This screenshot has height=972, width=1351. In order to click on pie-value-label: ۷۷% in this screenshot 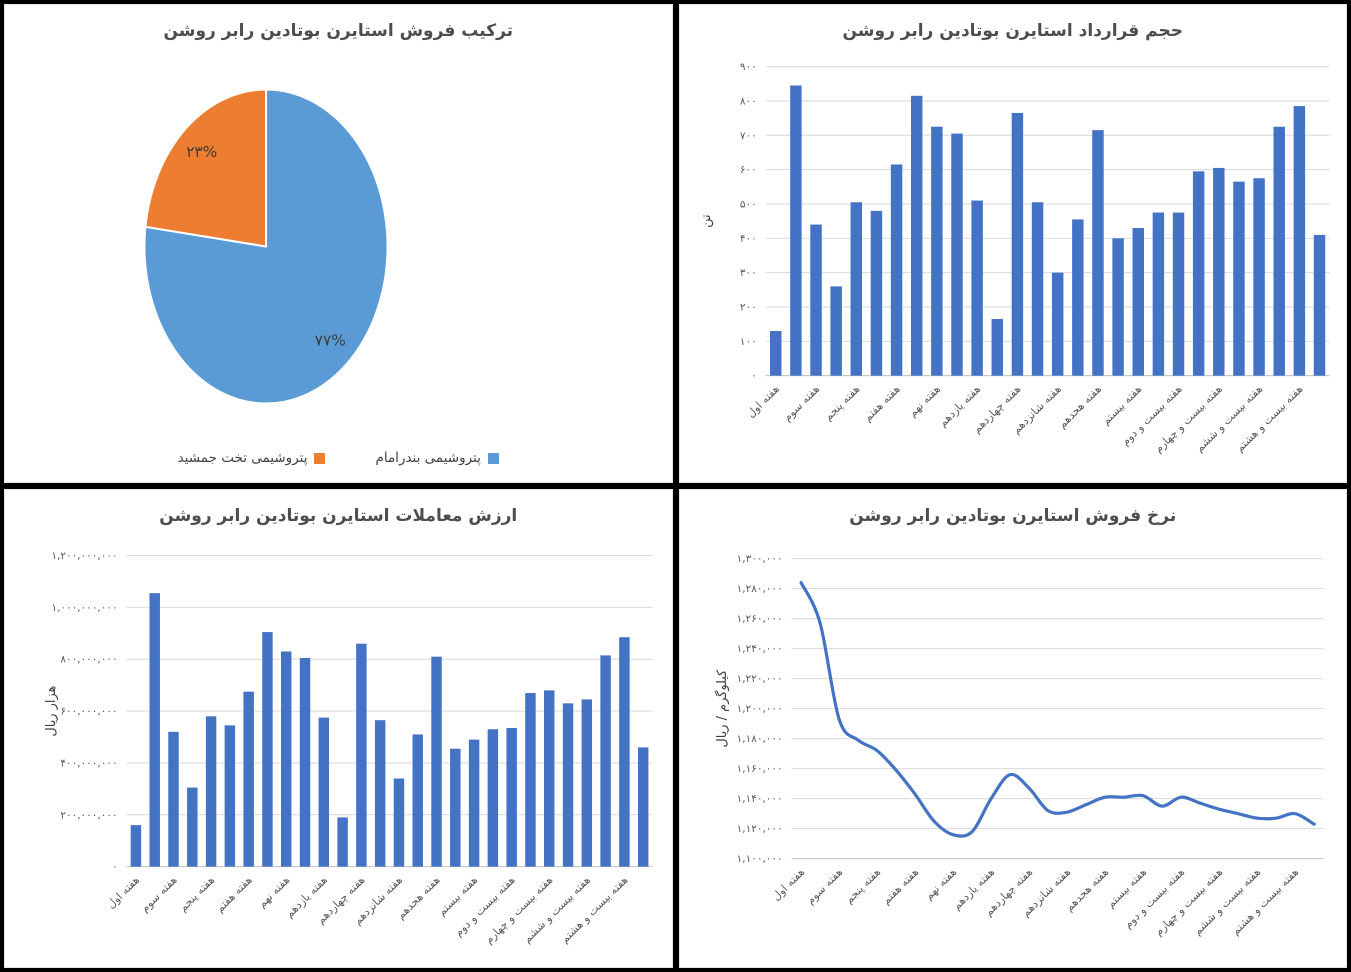, I will do `click(330, 341)`.